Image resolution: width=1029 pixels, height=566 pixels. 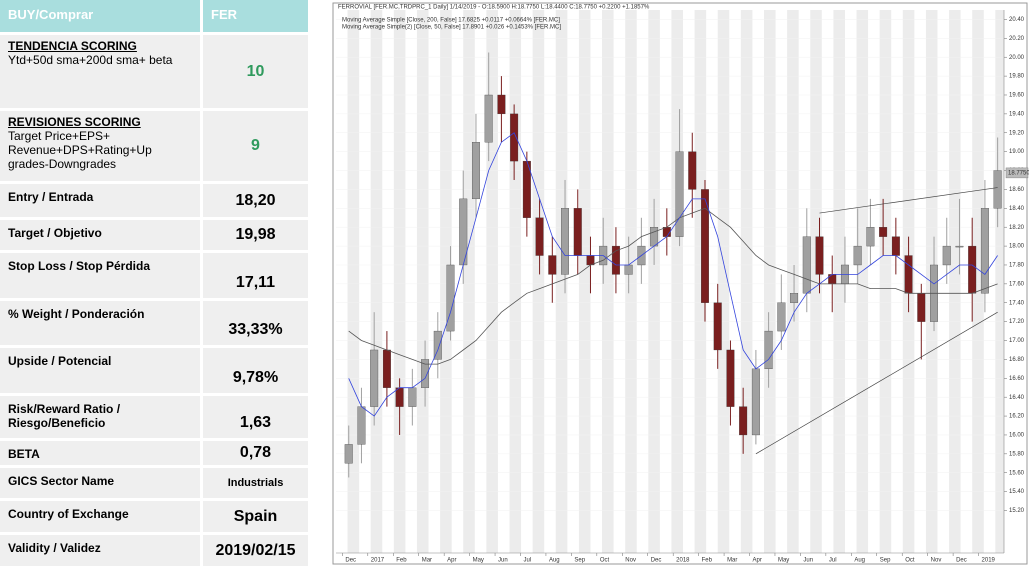 I want to click on x-tick-label: Jun, so click(x=808, y=561).